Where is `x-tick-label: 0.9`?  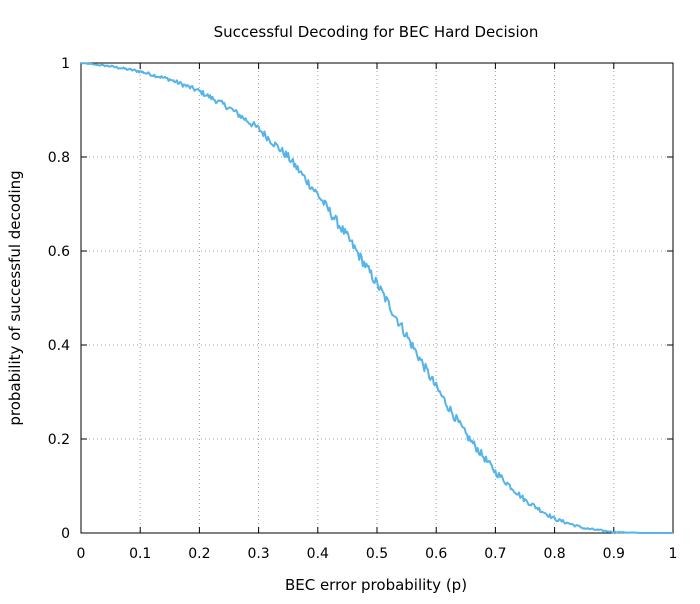 x-tick-label: 0.9 is located at coordinates (614, 554).